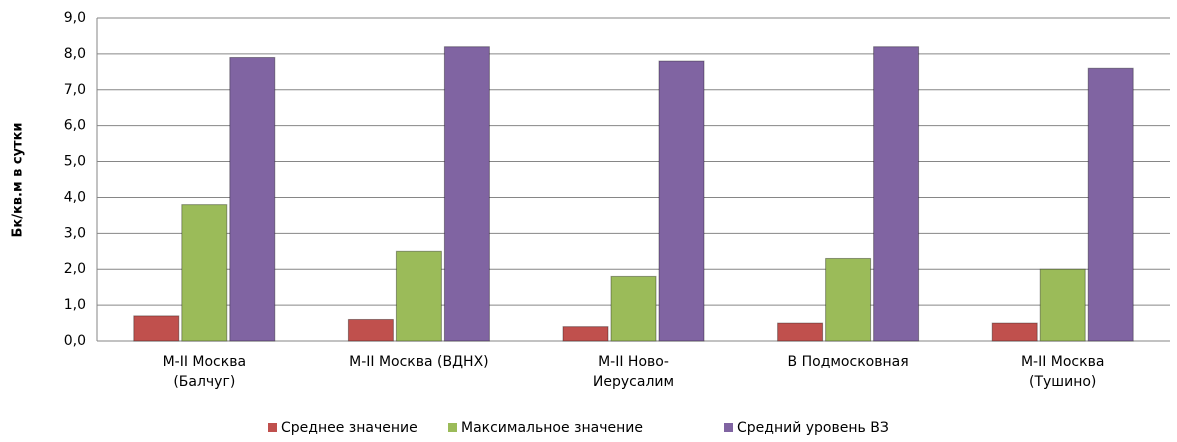 This screenshot has width=1177, height=442. Describe the element at coordinates (552, 428) in the screenshot. I see `legend-label: Максимальное значение` at that location.